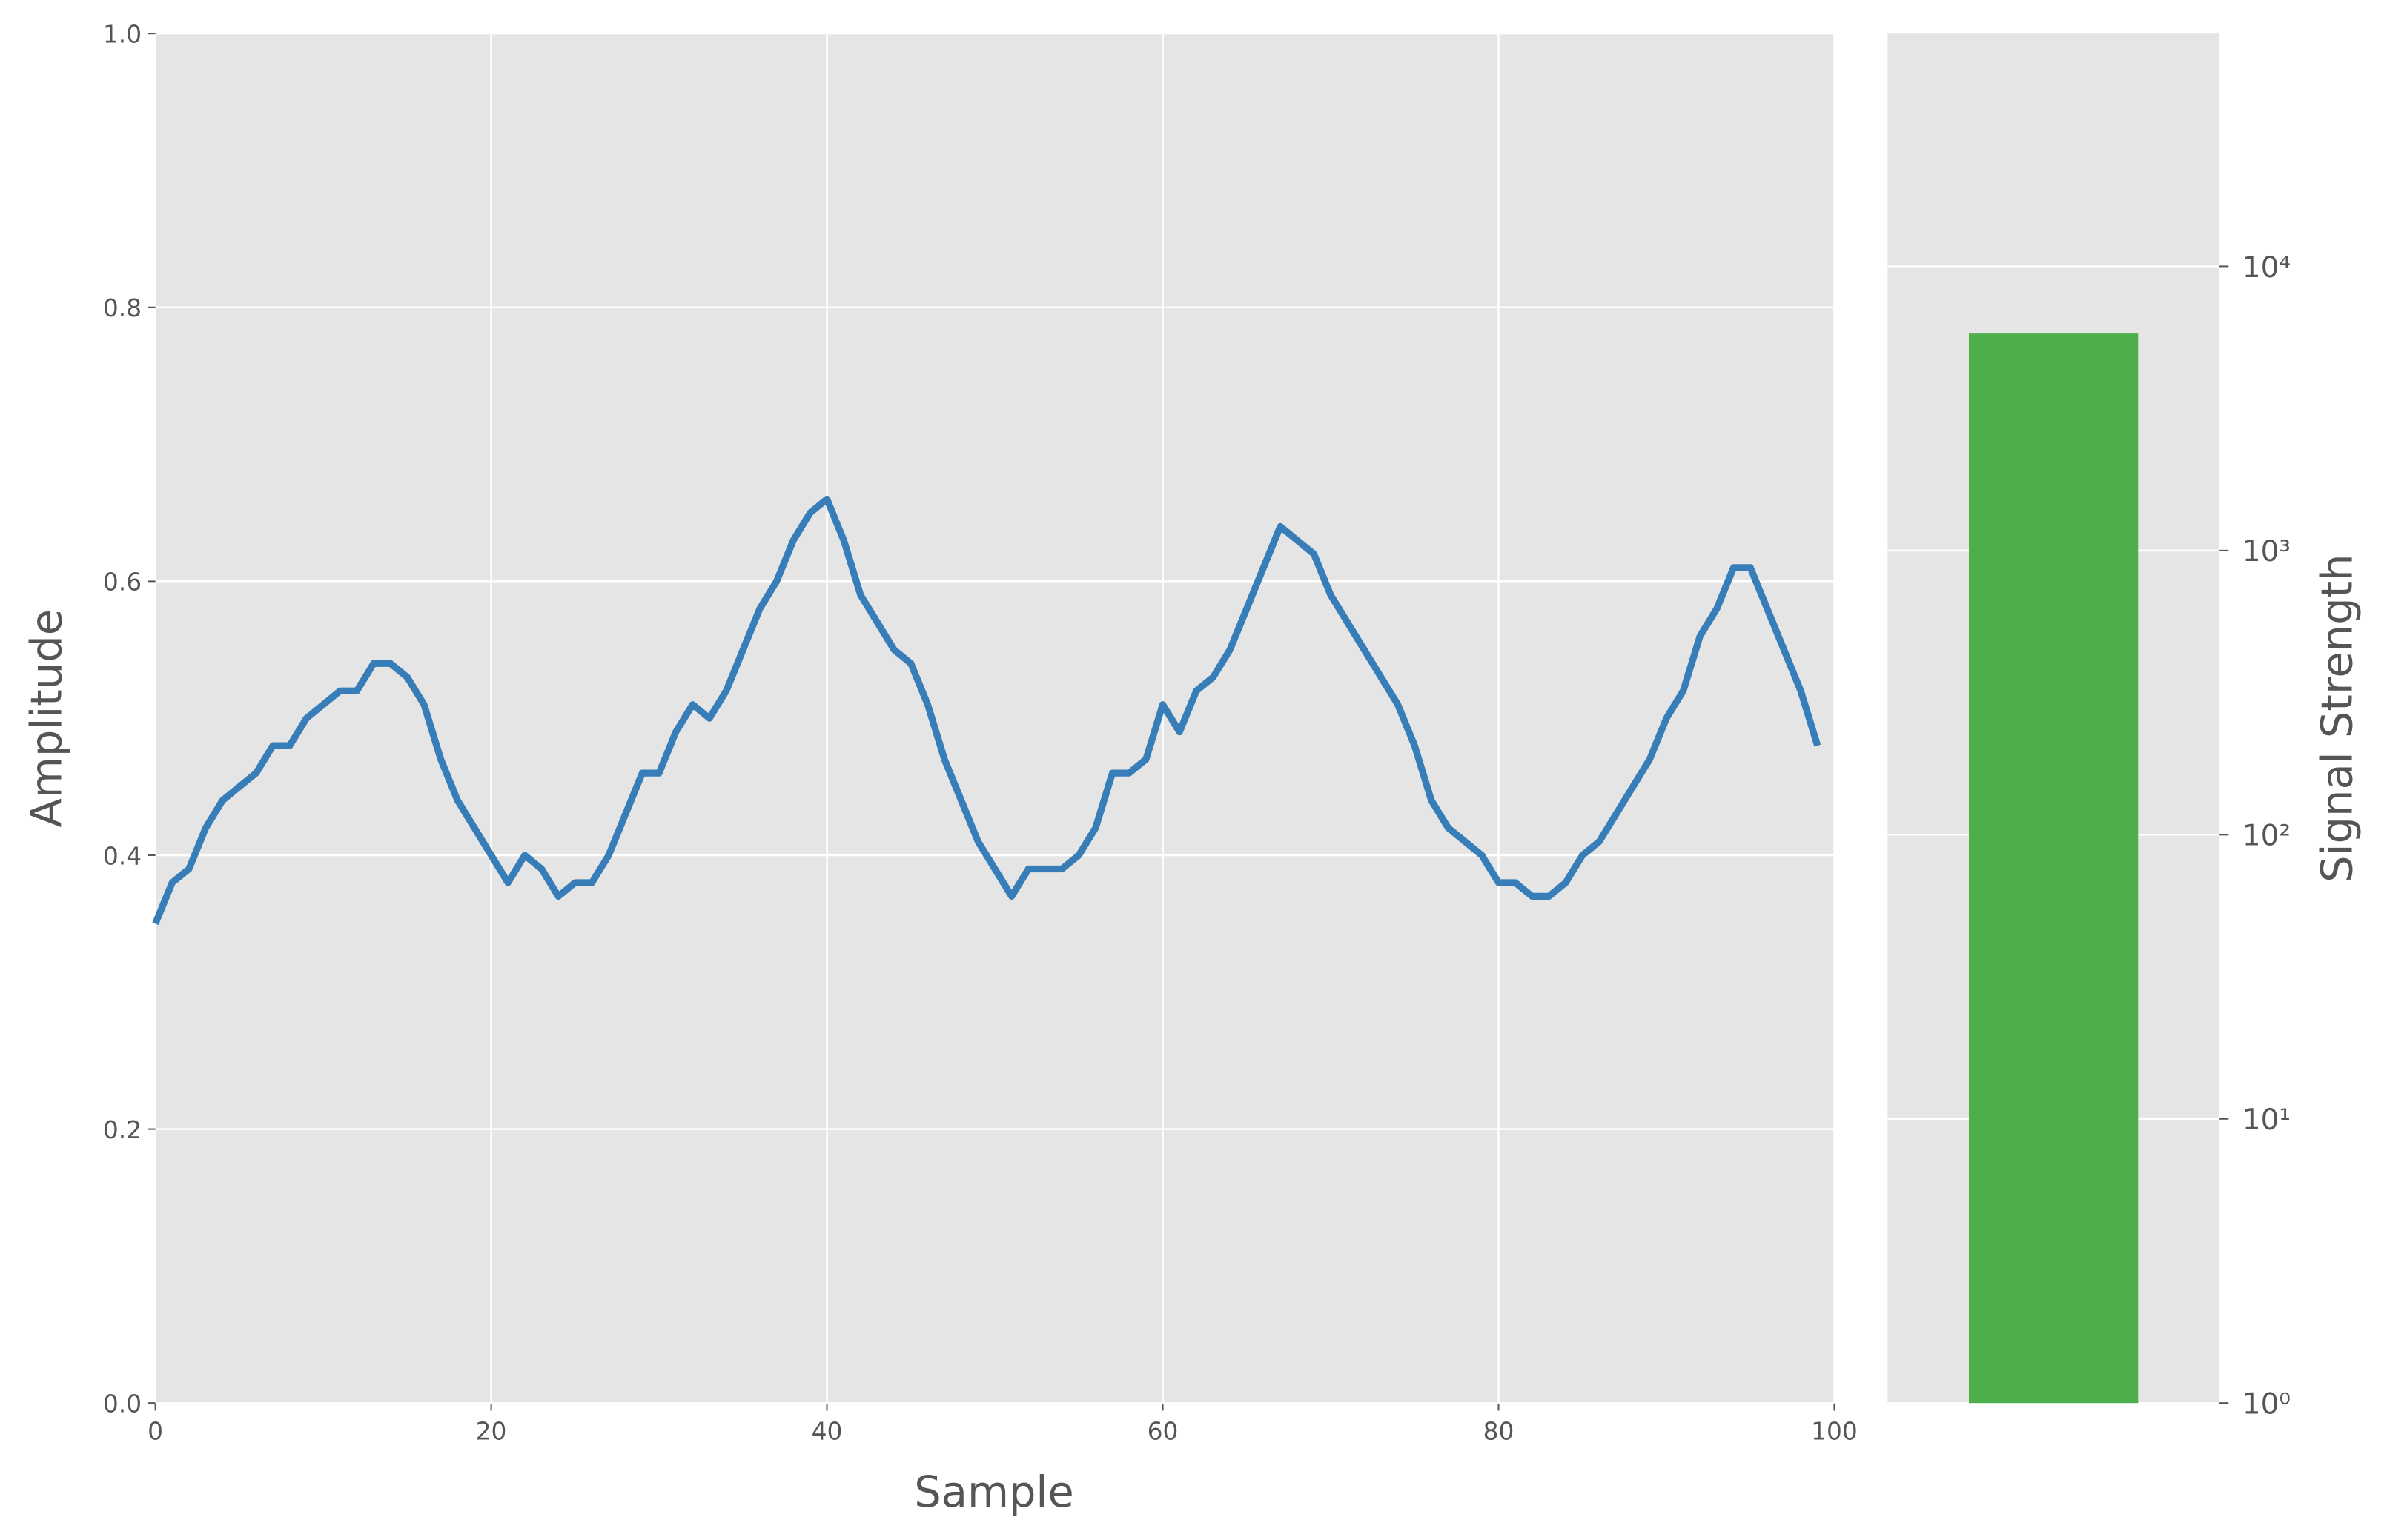  What do you see at coordinates (46, 718) in the screenshot?
I see `y-axis-label: Amplitude` at bounding box center [46, 718].